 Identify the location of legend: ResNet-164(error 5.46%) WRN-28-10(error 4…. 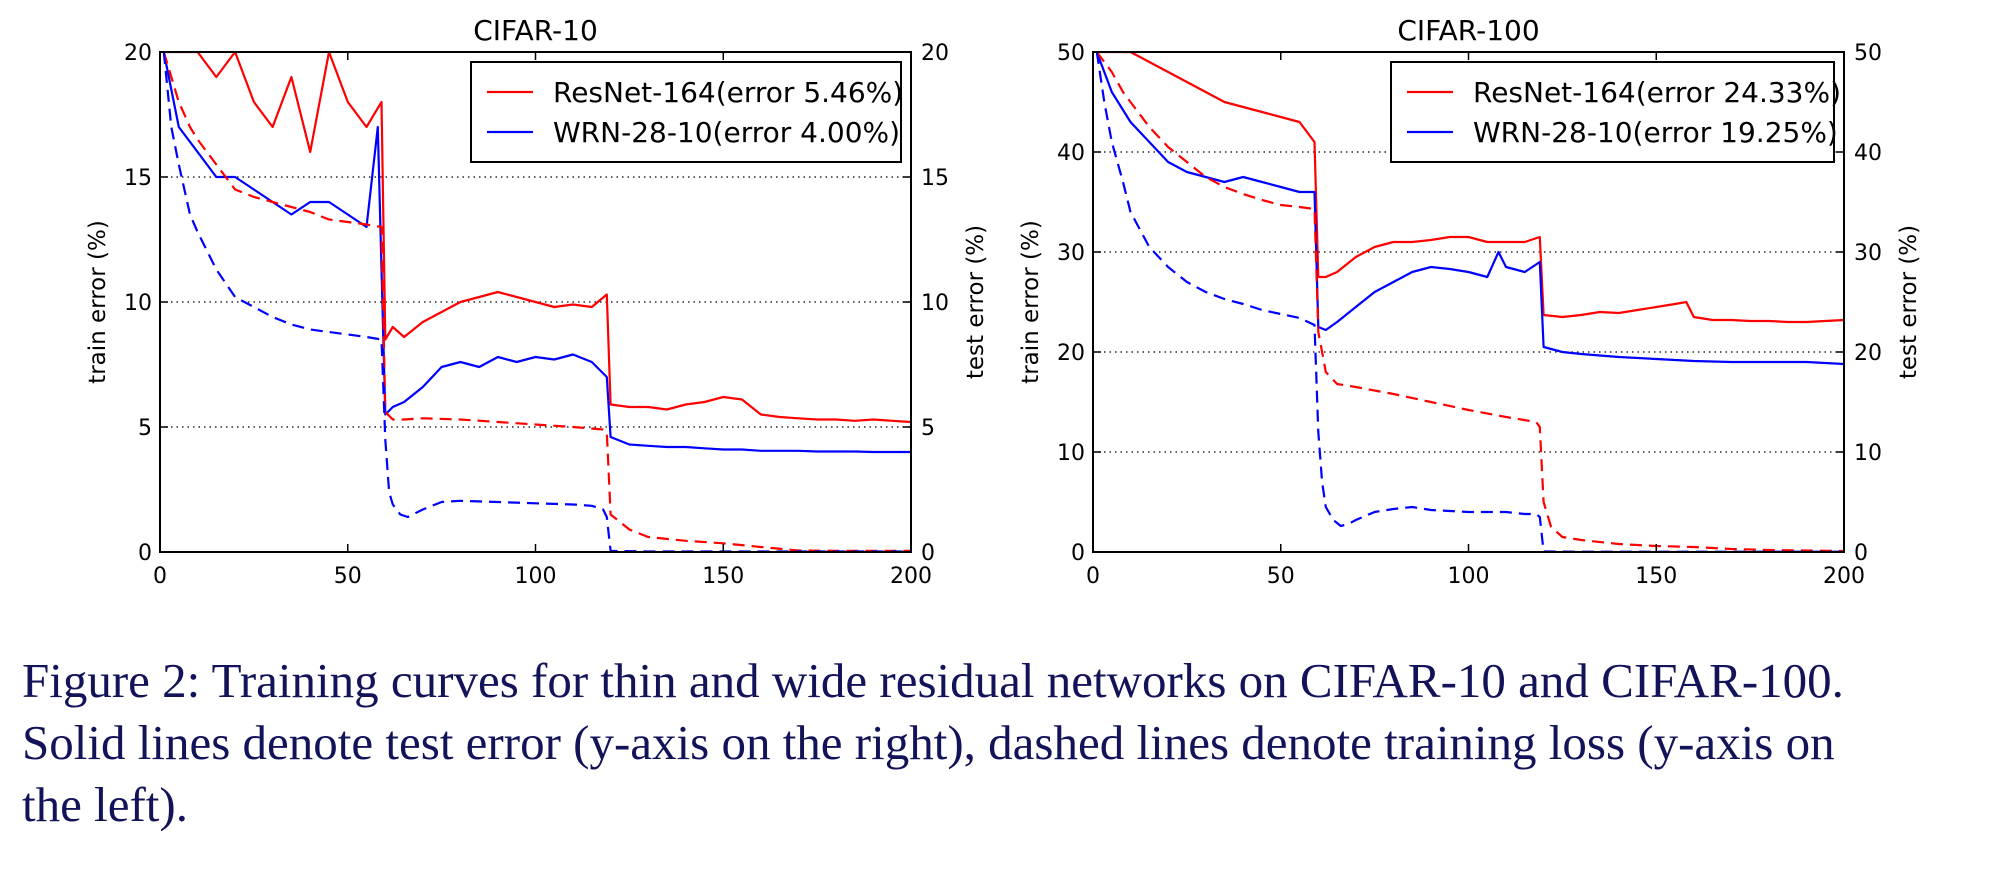
(686, 112).